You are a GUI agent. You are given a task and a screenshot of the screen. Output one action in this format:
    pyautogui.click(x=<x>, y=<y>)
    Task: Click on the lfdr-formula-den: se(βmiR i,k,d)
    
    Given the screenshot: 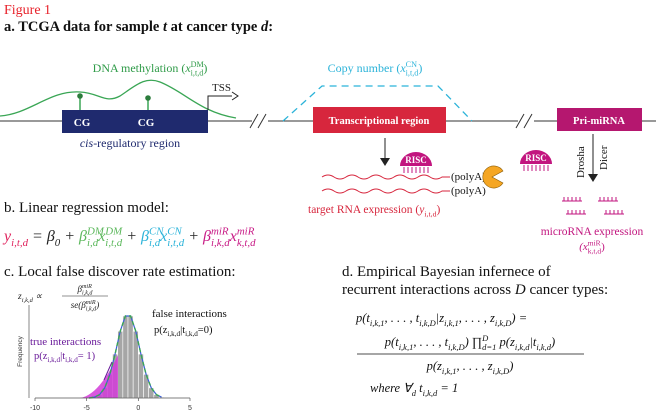 What is the action you would take?
    pyautogui.click(x=85, y=306)
    